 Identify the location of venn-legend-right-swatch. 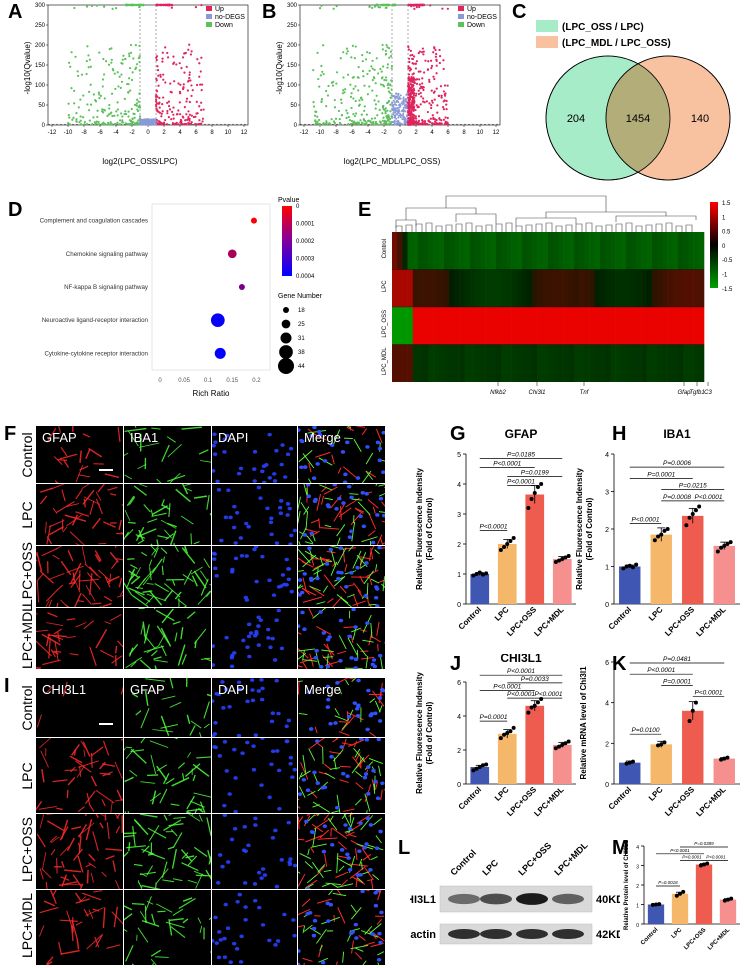
(547, 42).